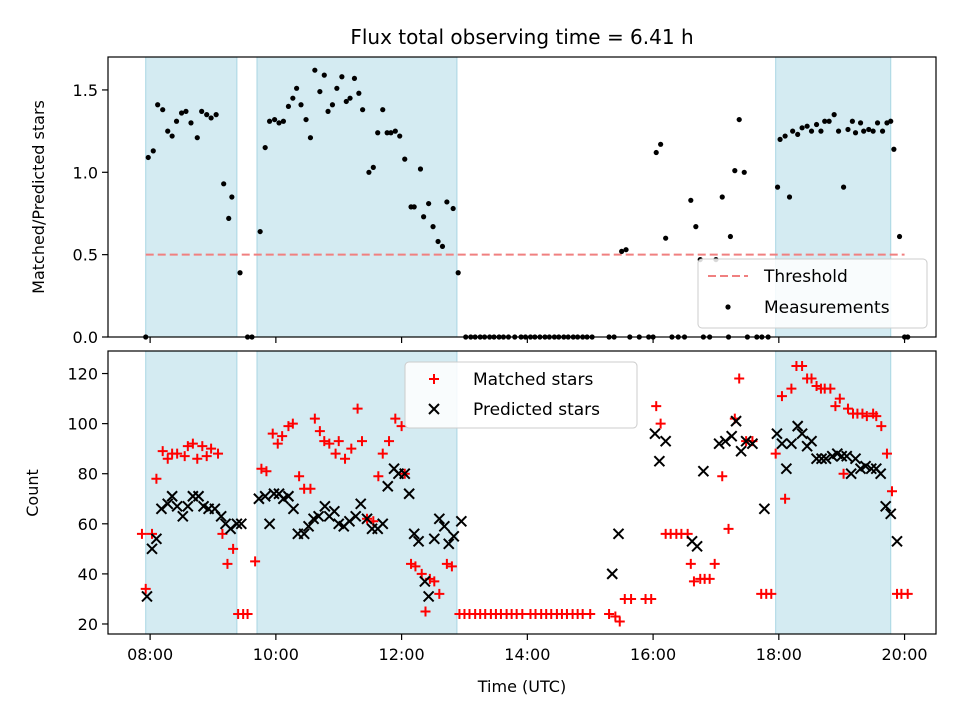 This screenshot has height=724, width=960. I want to click on x-tick-label: 14:00, so click(527, 654).